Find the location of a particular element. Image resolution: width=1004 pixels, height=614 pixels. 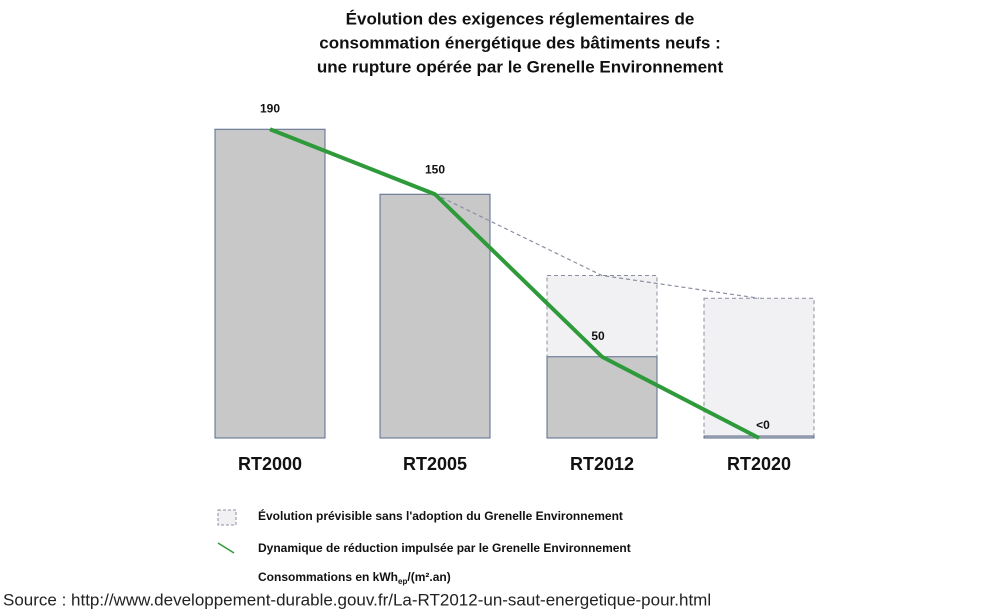

unit-text: Consommations en kWh is located at coordinates (328, 577).